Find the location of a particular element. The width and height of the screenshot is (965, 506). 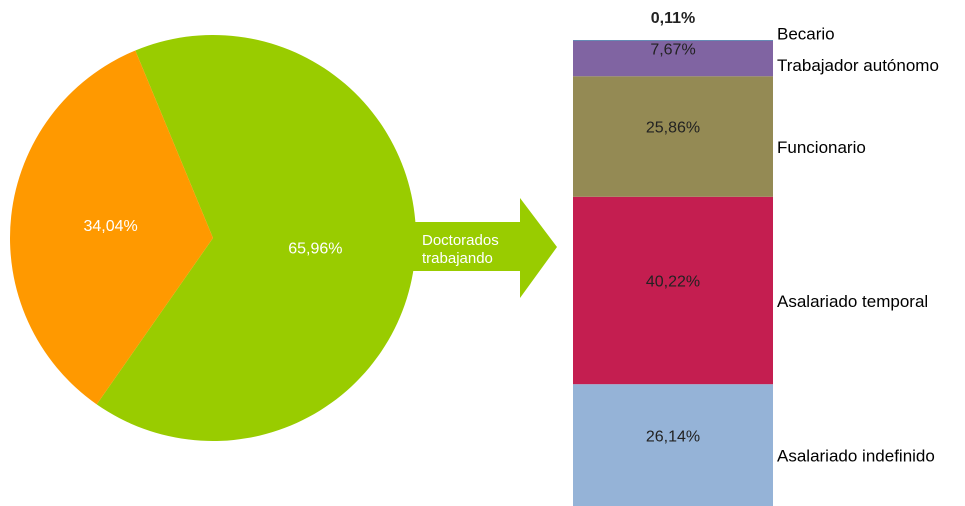

legend-label: Asalariado indefinido is located at coordinates (856, 456).